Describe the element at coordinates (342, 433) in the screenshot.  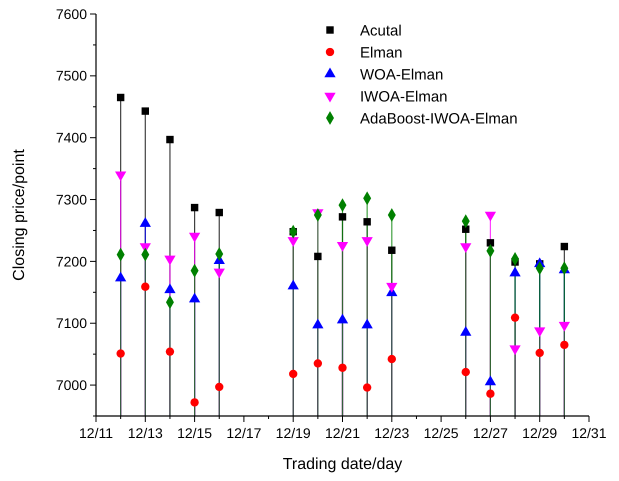
I see `x-tick-label: 12/21` at that location.